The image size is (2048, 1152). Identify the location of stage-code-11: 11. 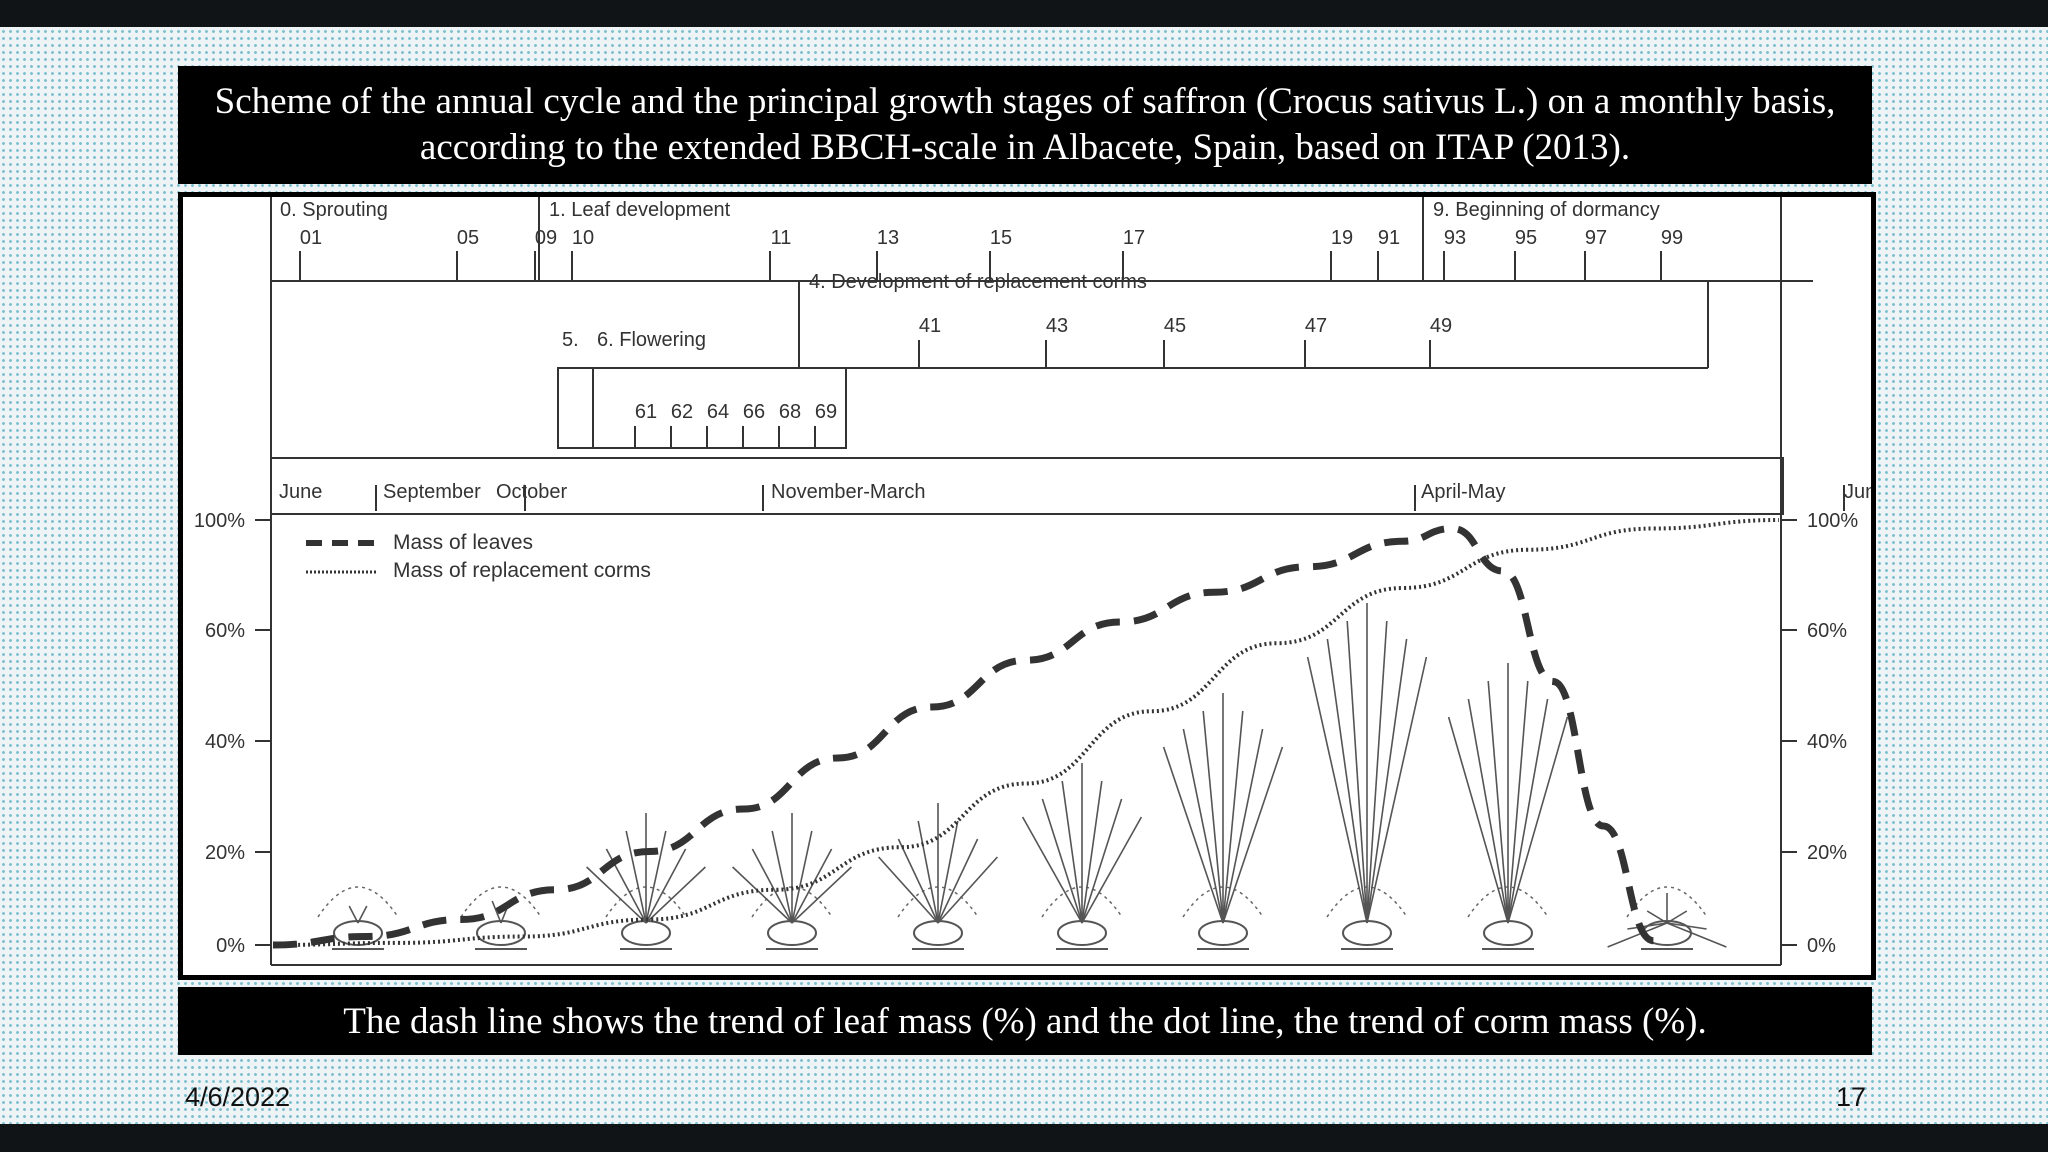
(781, 238).